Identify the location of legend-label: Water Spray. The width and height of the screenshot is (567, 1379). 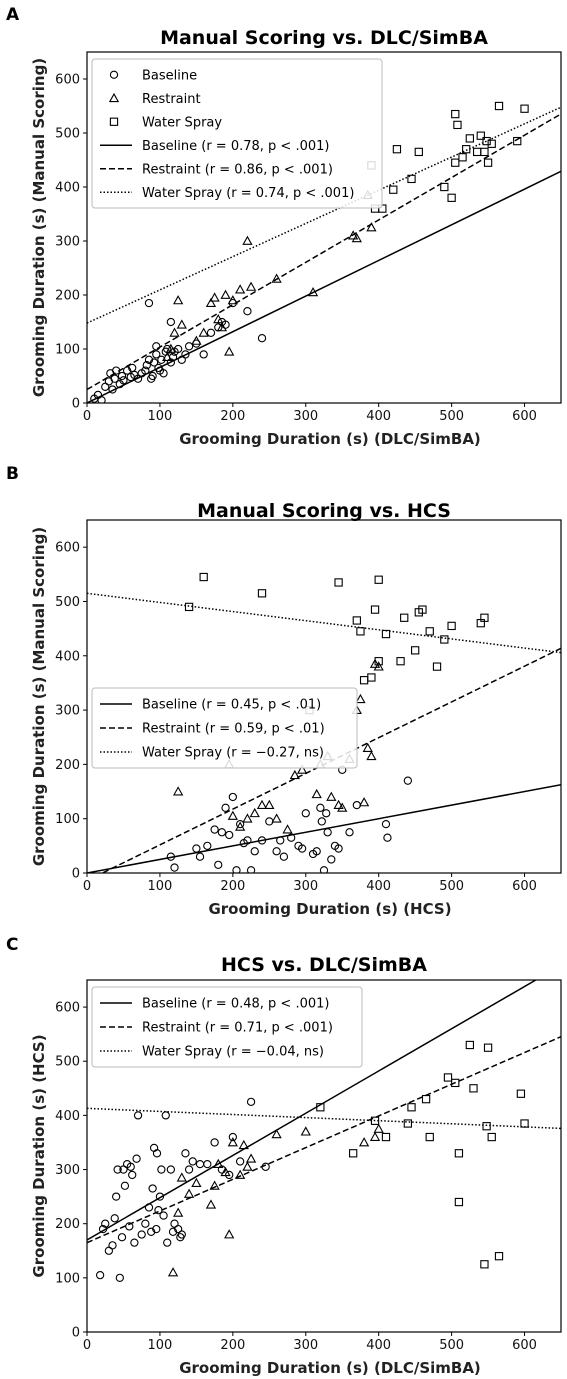
(182, 122).